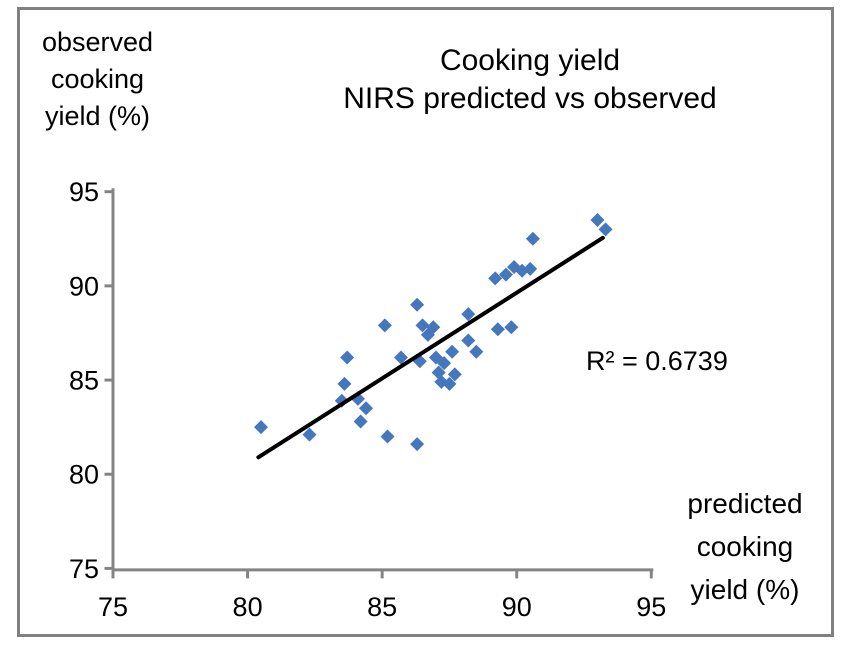  I want to click on x-tick-label: 95, so click(651, 607).